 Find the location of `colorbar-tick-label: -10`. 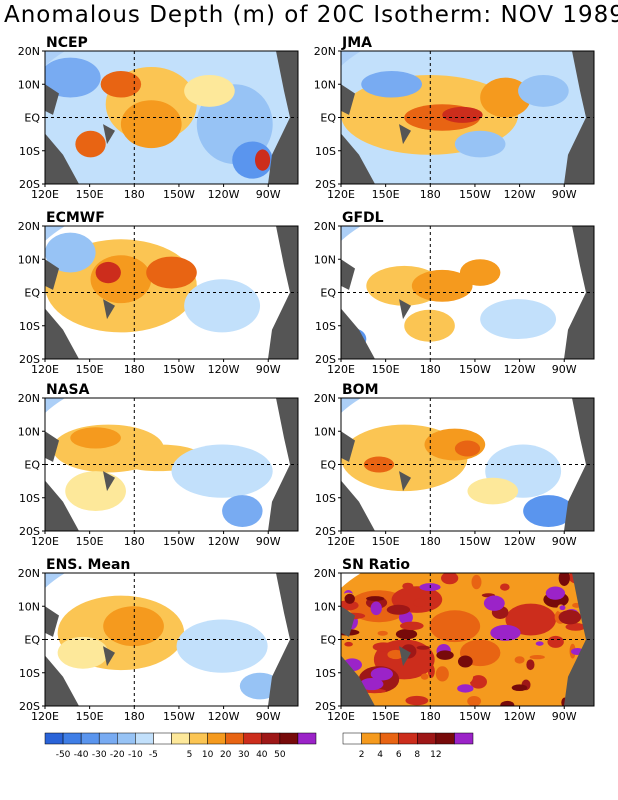

colorbar-tick-label: -10 is located at coordinates (135, 755).